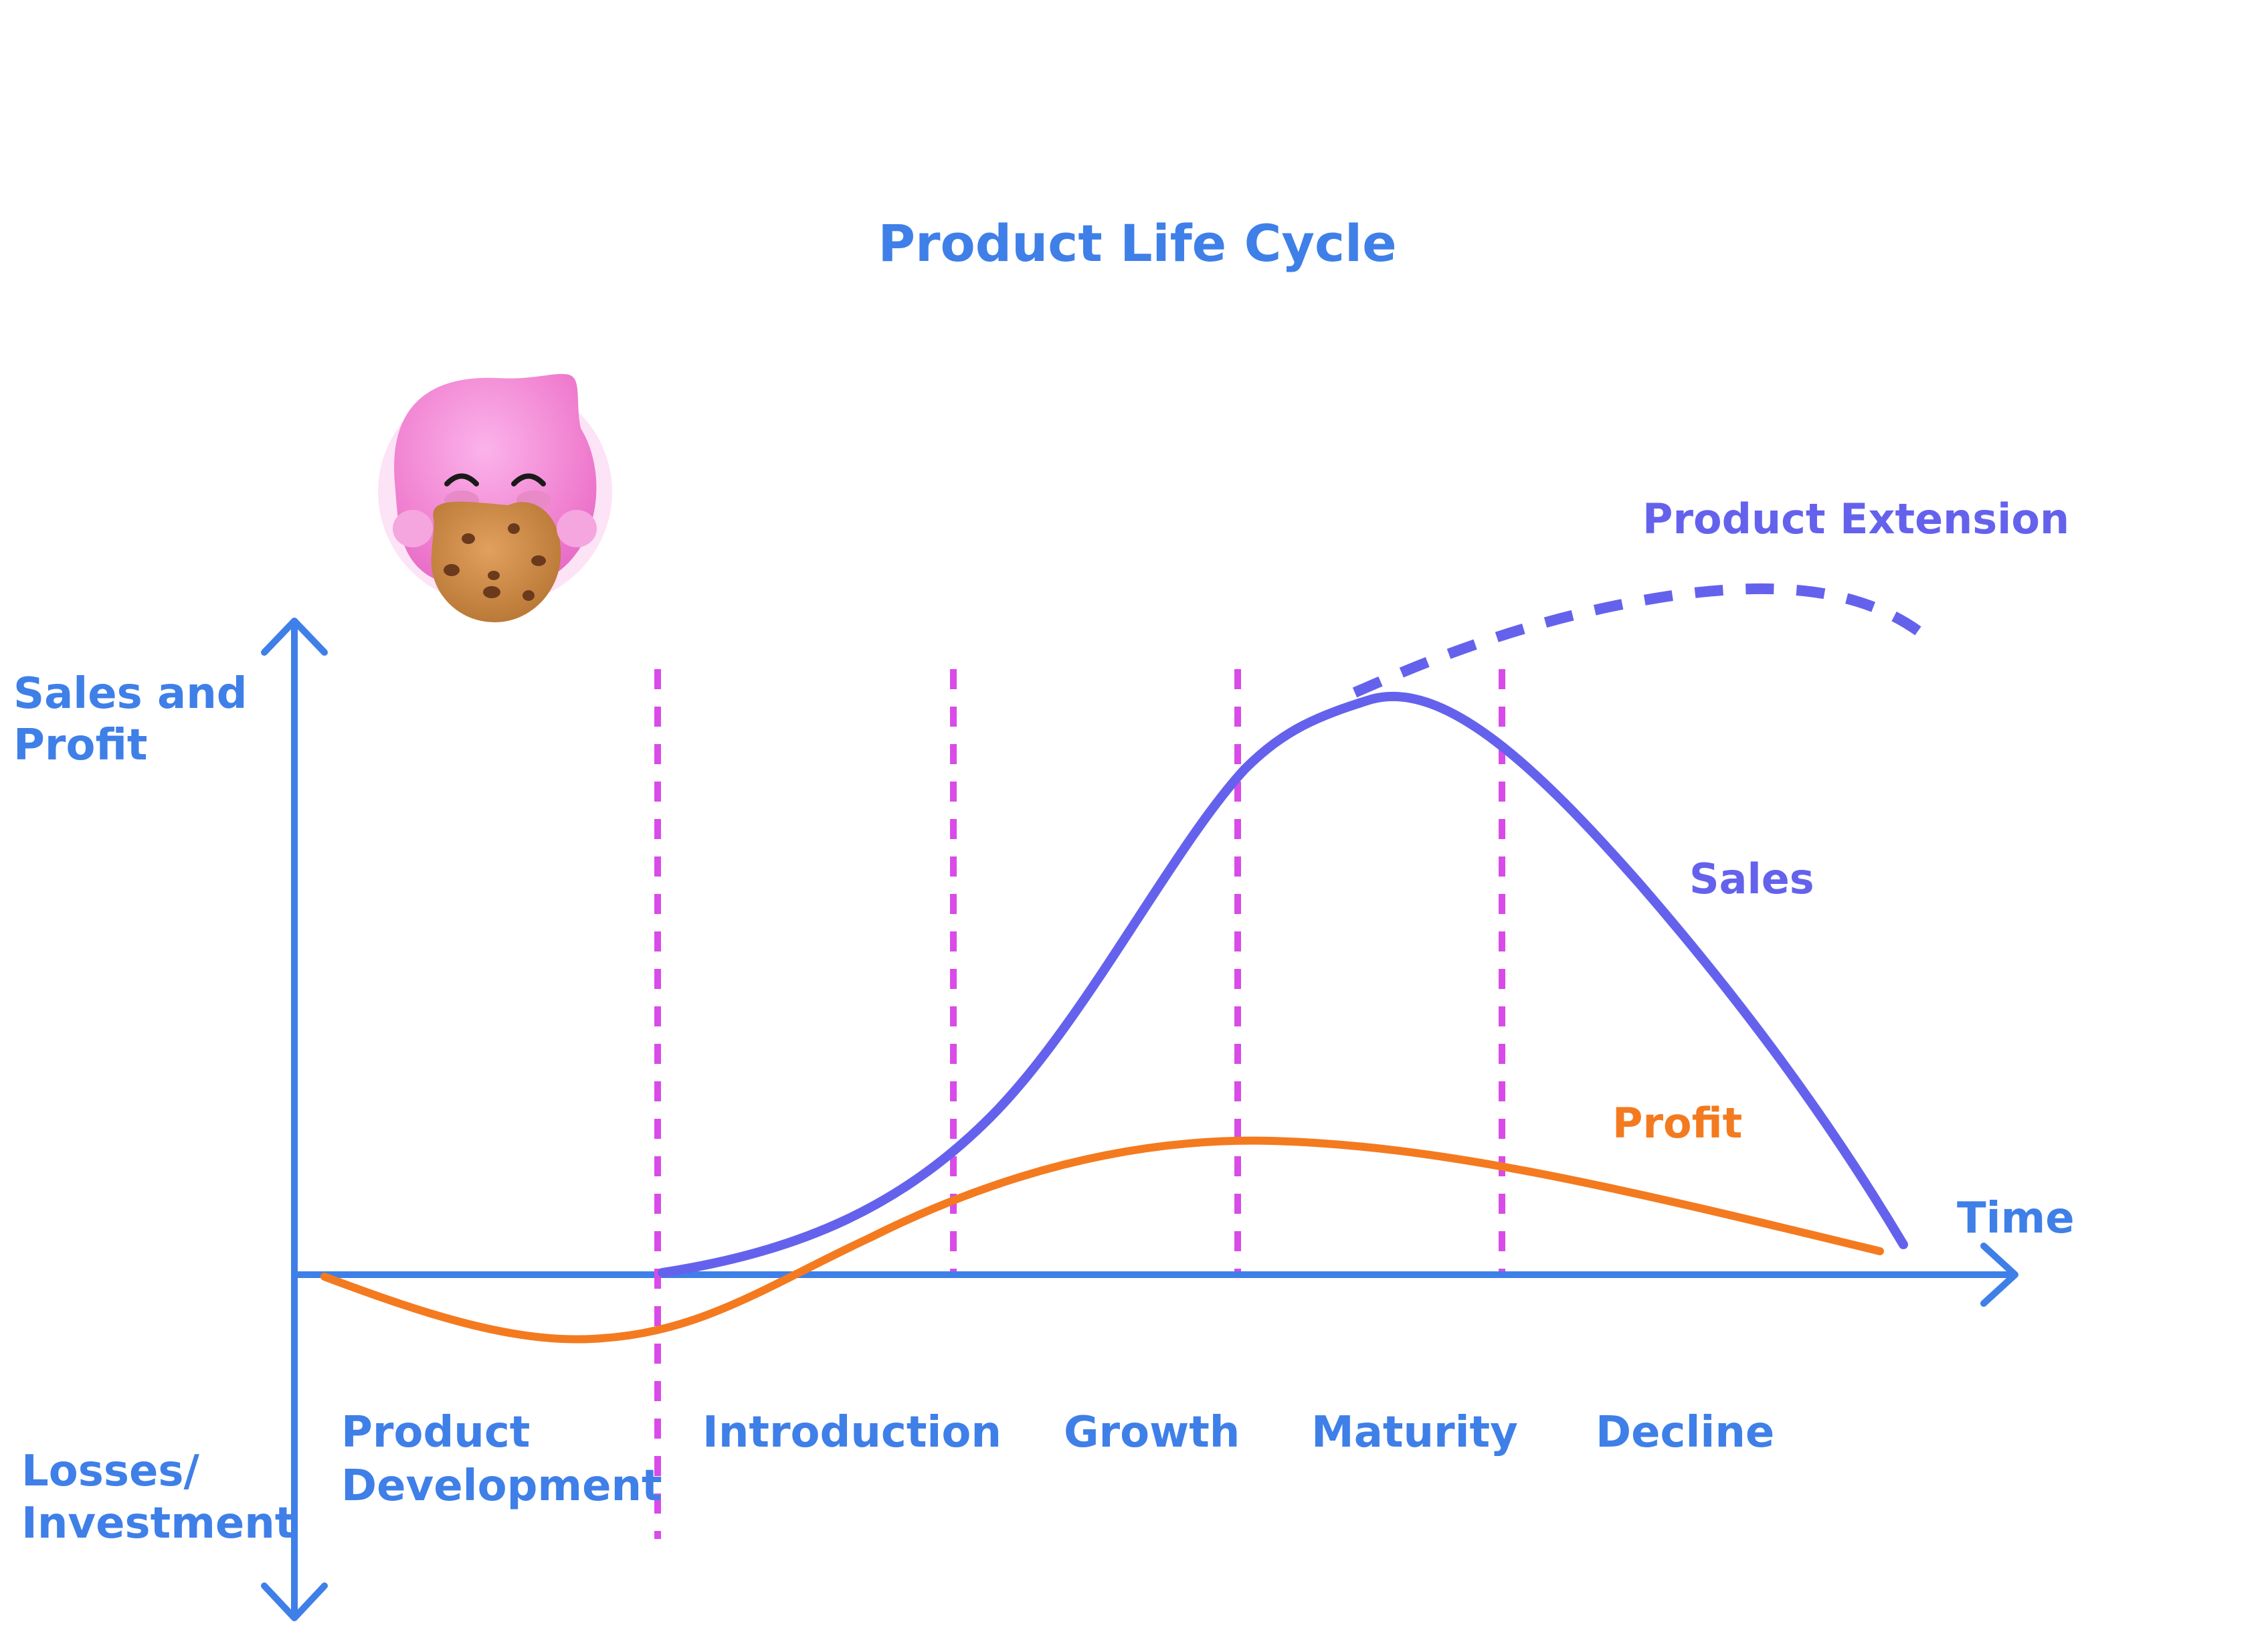 Image resolution: width=2268 pixels, height=1636 pixels. What do you see at coordinates (852, 1432) in the screenshot?
I see `stage-label-introduction: Introduction` at bounding box center [852, 1432].